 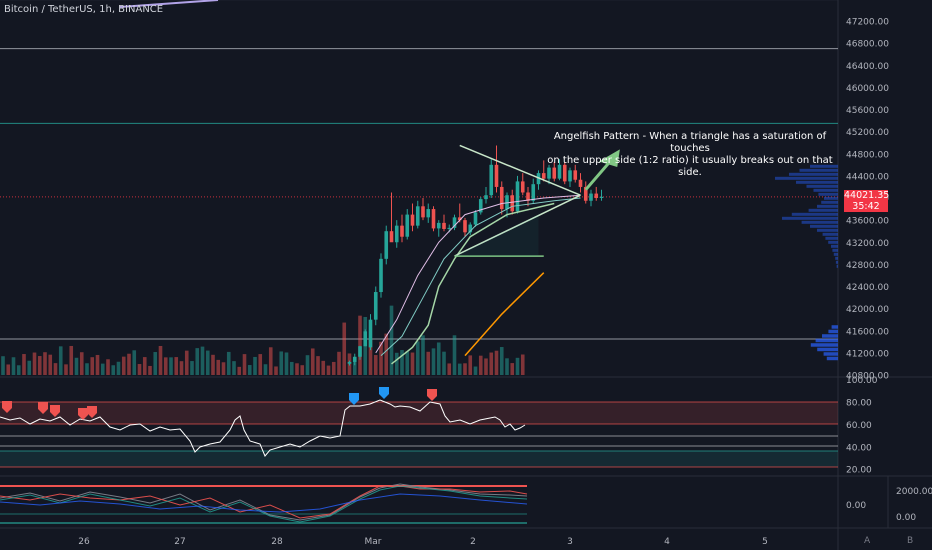 I want to click on price-tick-label: 43600.00, so click(x=867, y=222).